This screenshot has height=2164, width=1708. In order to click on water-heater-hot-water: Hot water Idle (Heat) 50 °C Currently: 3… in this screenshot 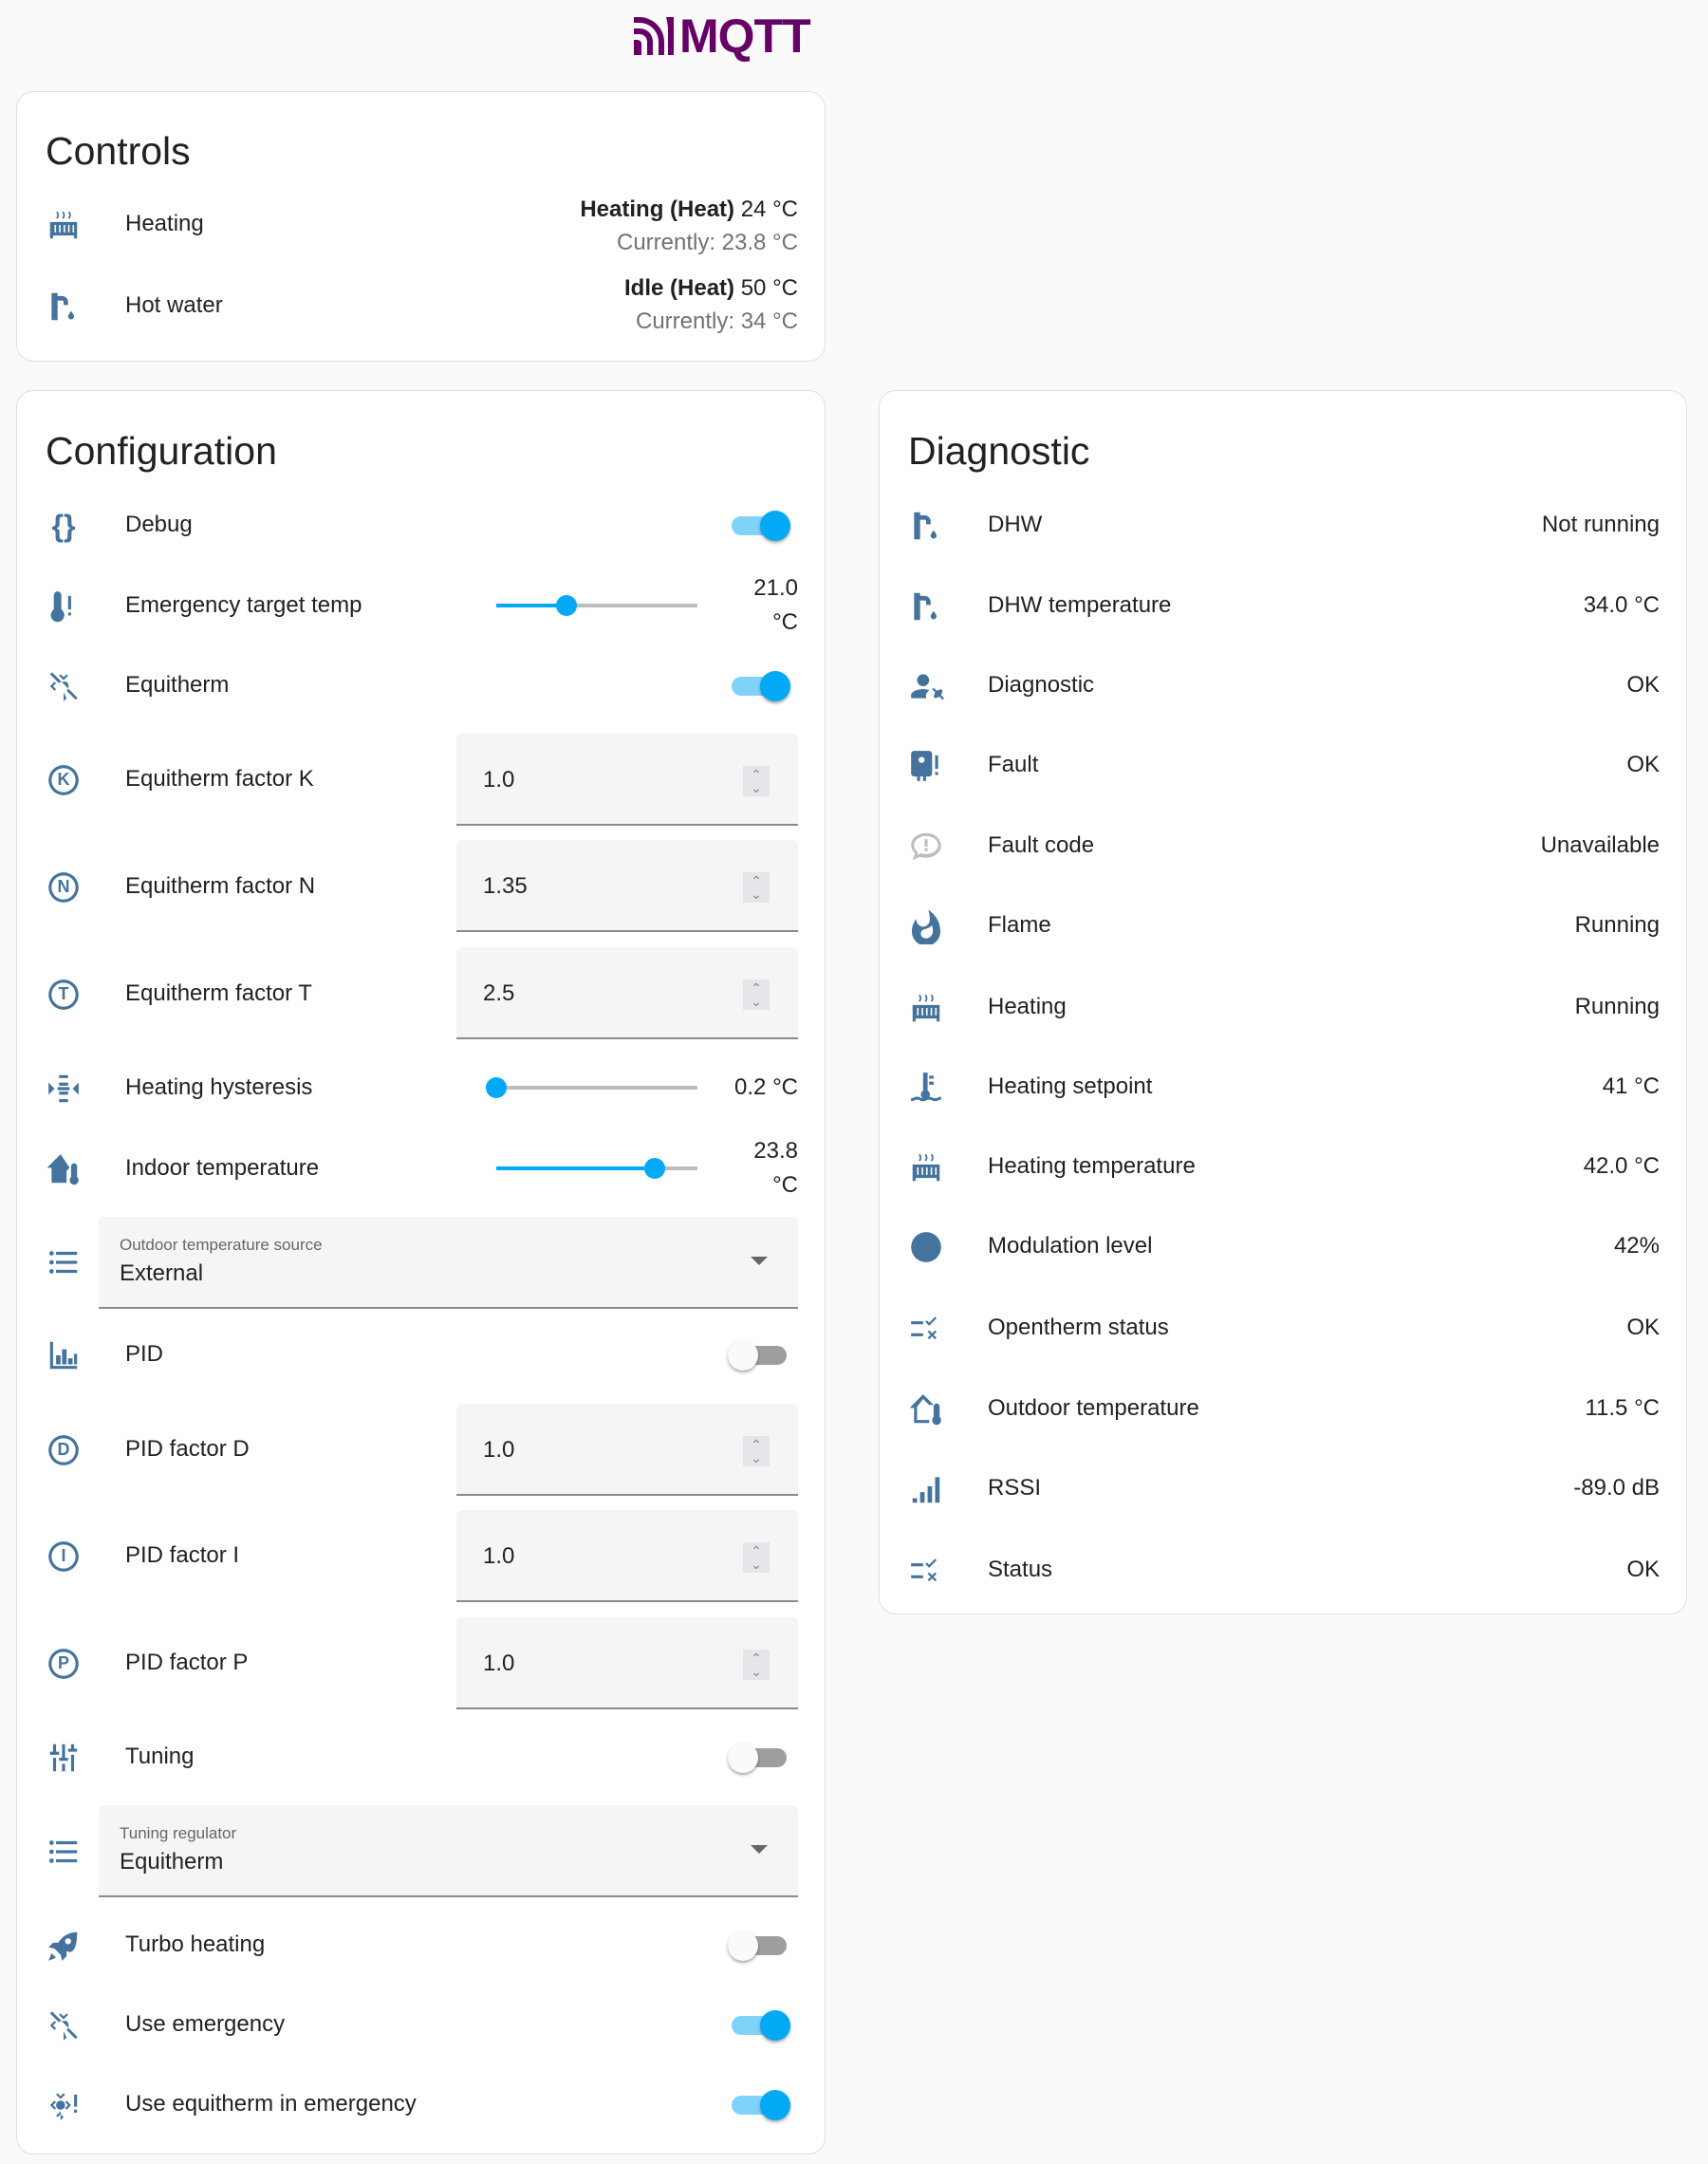, I will do `click(421, 305)`.